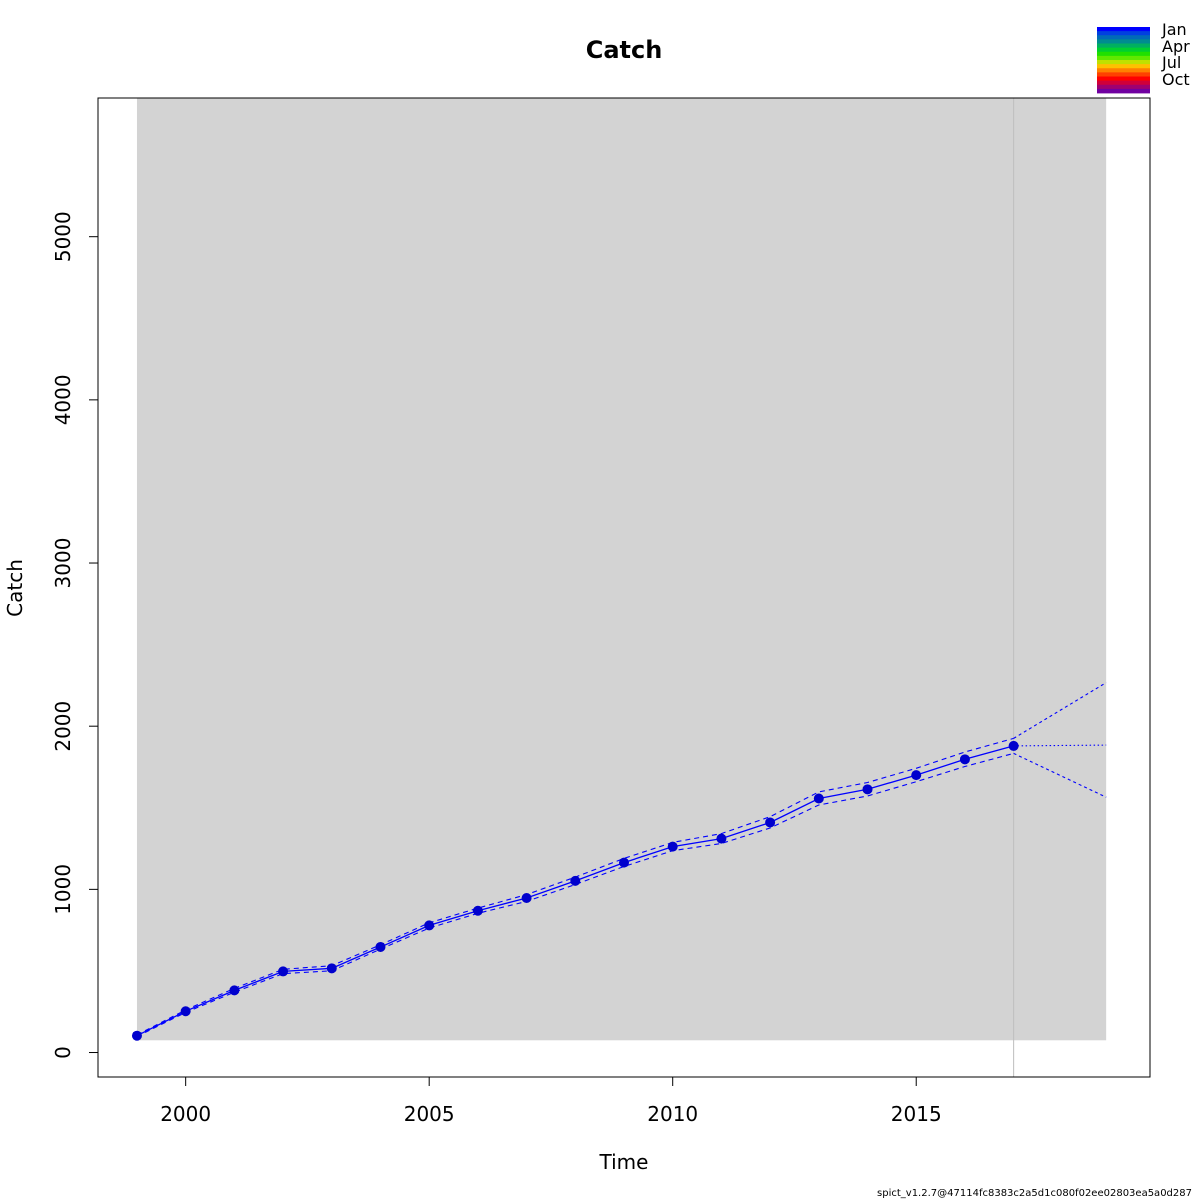 This screenshot has height=1200, width=1200. Describe the element at coordinates (185, 1114) in the screenshot. I see `x-tick-label-2000: 2000` at that location.